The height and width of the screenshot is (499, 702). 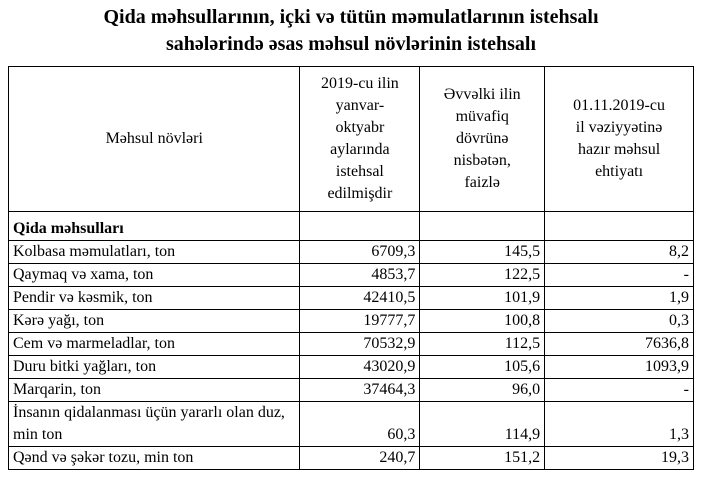 What do you see at coordinates (482, 252) in the screenshot?
I see `value-cell: 145,5` at bounding box center [482, 252].